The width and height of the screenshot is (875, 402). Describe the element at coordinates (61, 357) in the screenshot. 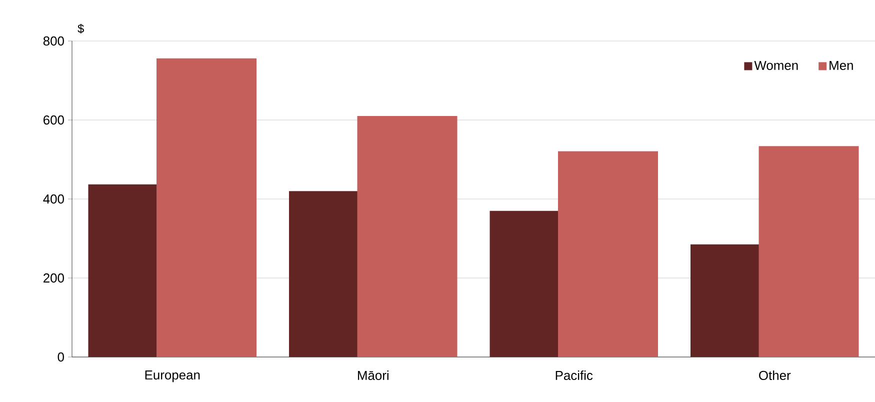

I see `y-tick-label: 0` at that location.